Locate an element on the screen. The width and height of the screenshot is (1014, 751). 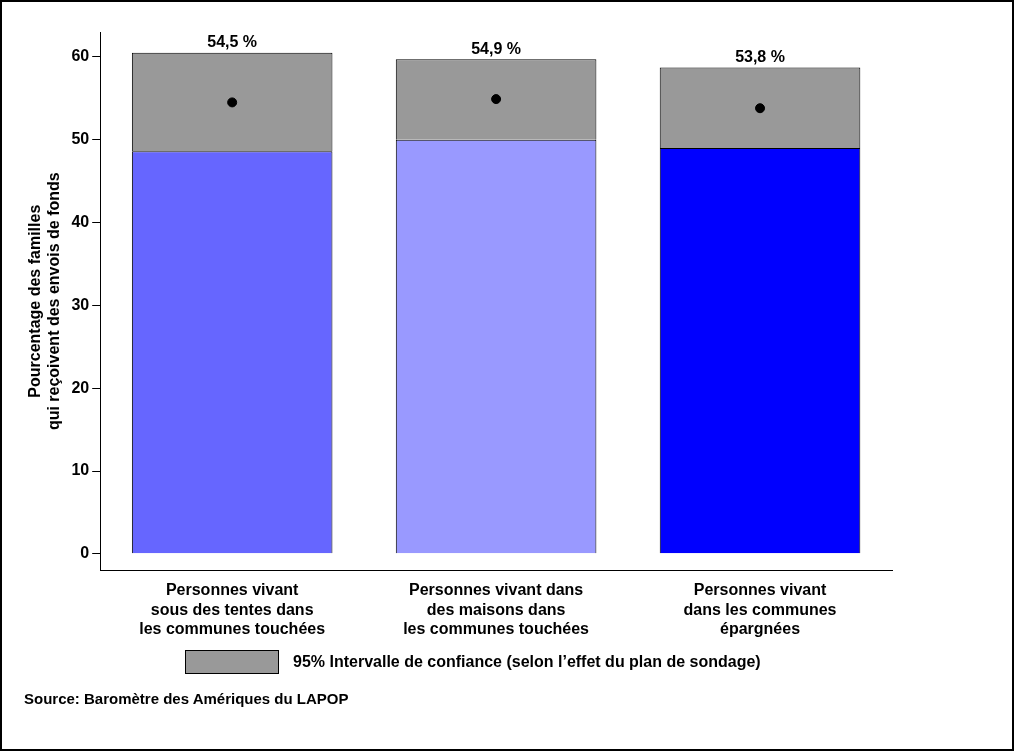
data-label: 54,5 % is located at coordinates (232, 42).